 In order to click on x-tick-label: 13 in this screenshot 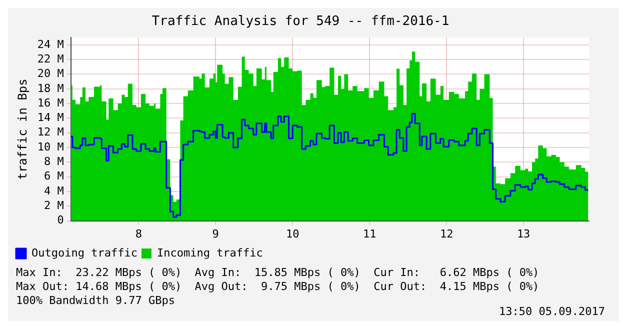, I will do `click(523, 233)`.